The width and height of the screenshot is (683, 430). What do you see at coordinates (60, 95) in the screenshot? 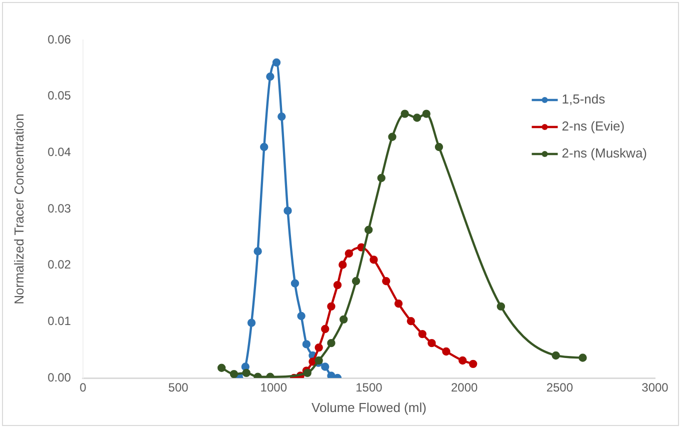
I see `y-tick-label: 0.05` at bounding box center [60, 95].